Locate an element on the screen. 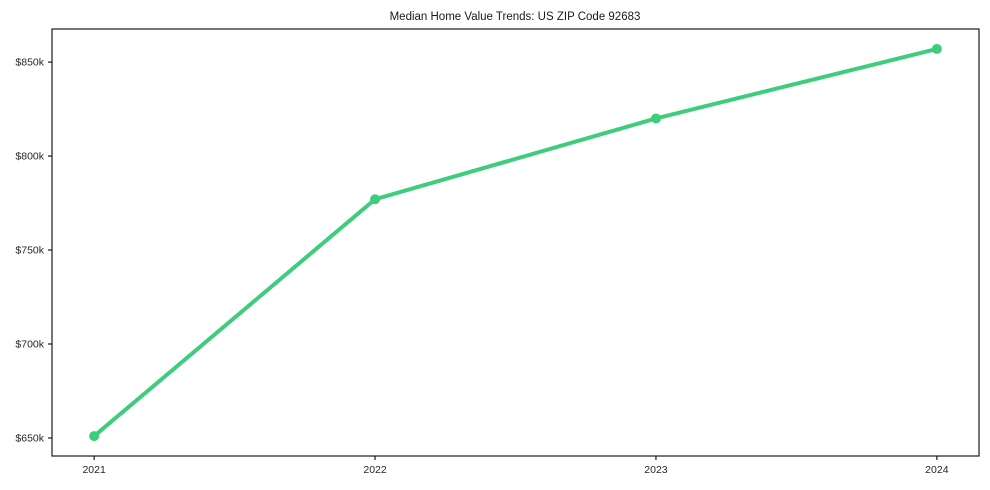 Image resolution: width=990 pixels, height=490 pixels. y-tick-label: $750k is located at coordinates (29, 251).